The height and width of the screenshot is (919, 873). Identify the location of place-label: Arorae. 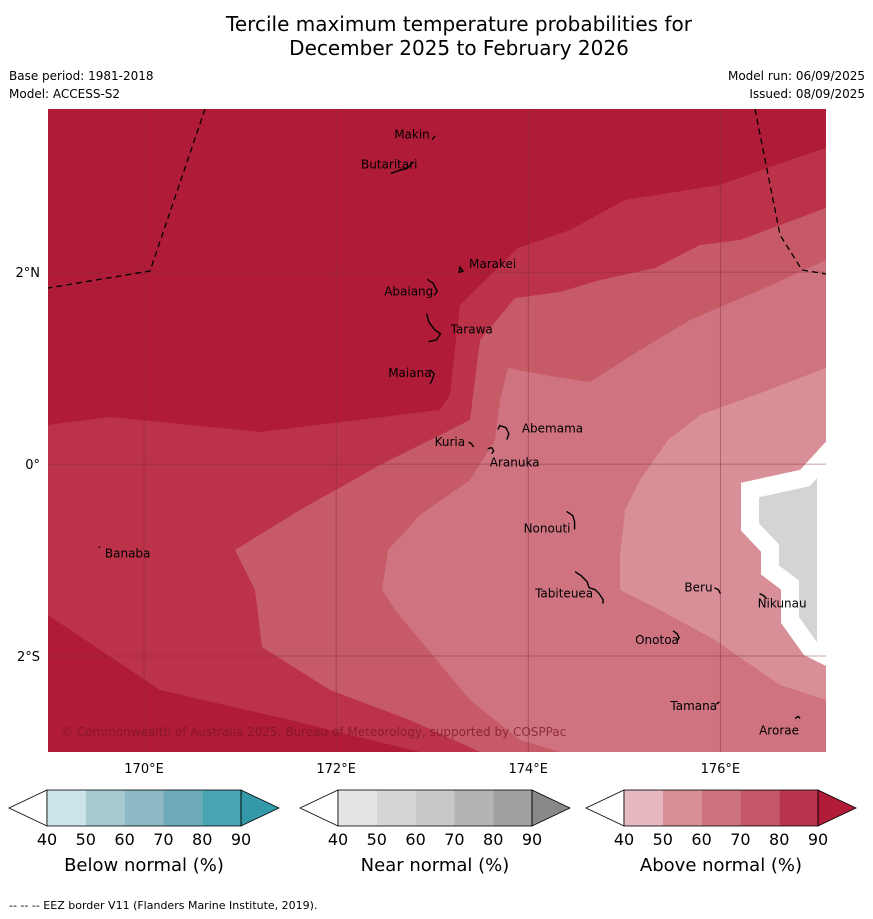
(779, 730).